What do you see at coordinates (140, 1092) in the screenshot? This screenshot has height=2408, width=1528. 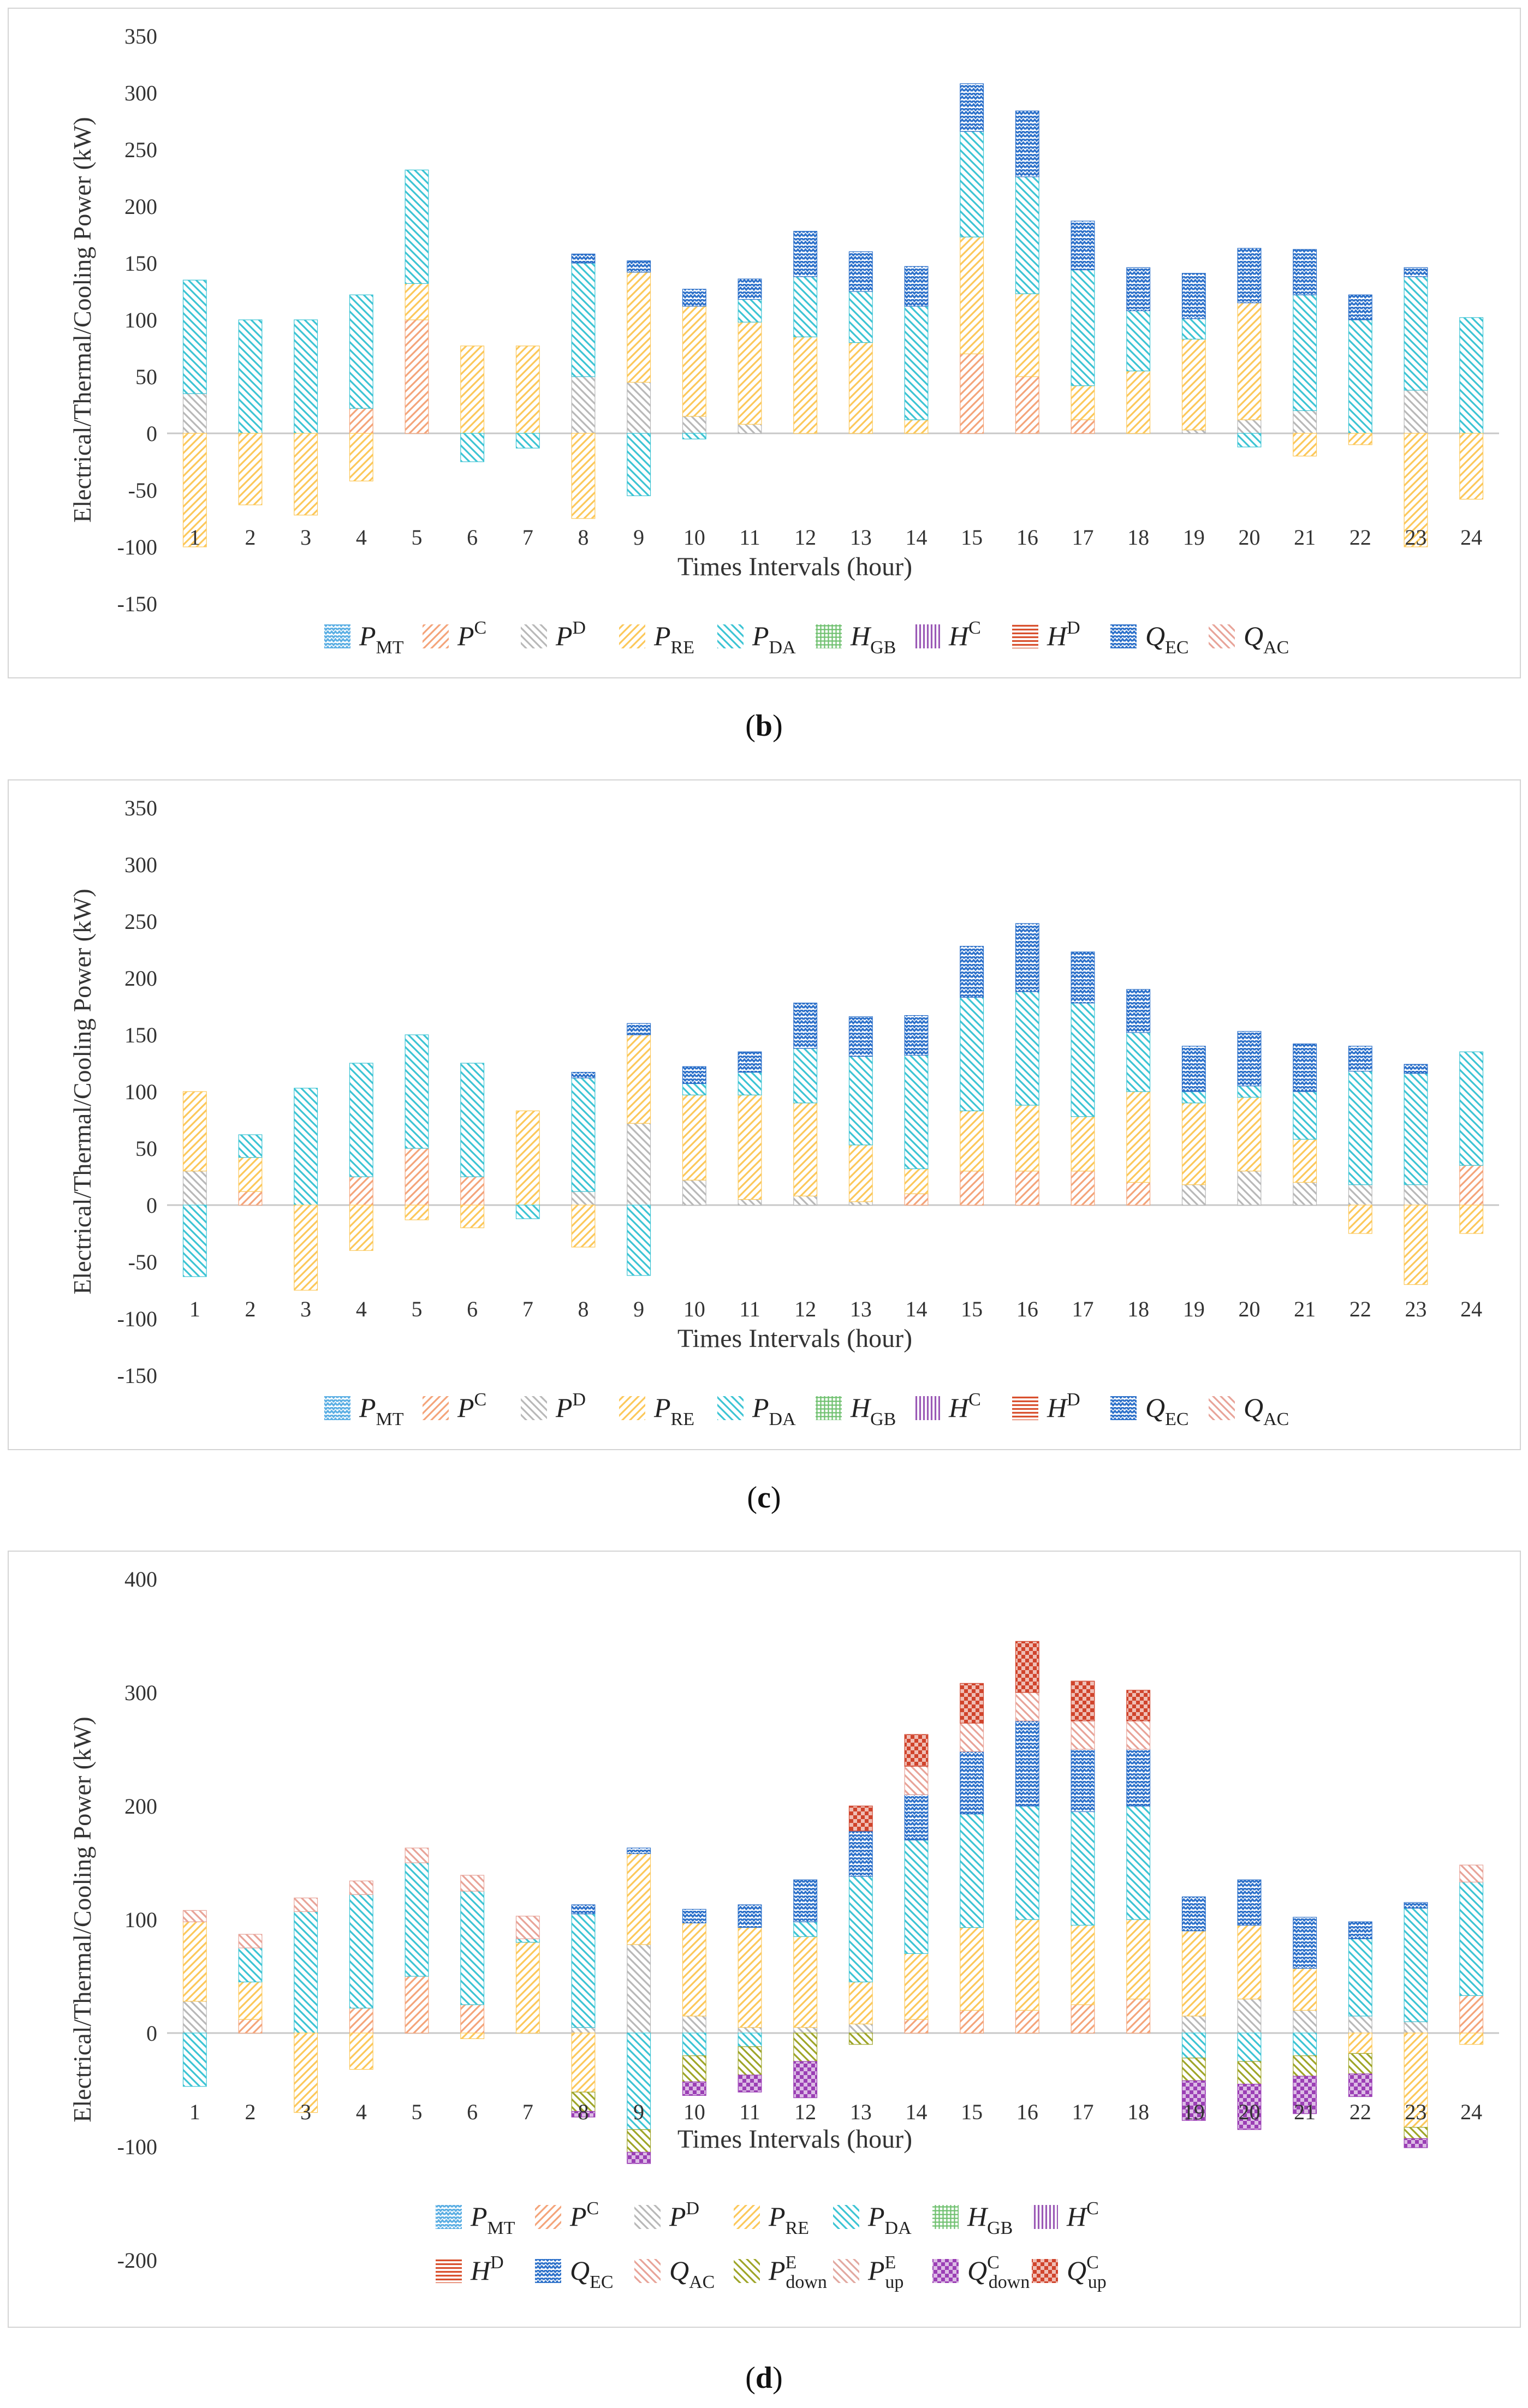 I see `y-tick-label: 100` at bounding box center [140, 1092].